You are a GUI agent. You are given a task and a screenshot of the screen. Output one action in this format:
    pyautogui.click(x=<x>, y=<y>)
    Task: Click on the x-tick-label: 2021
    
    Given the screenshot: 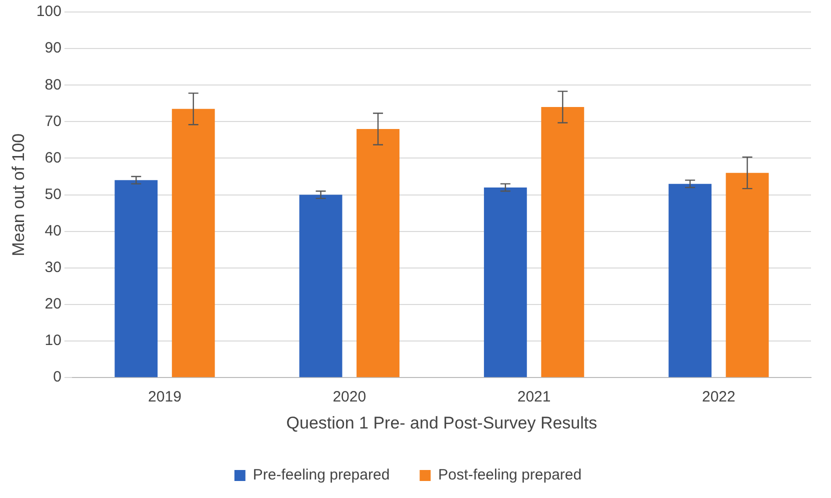 What is the action you would take?
    pyautogui.click(x=534, y=397)
    